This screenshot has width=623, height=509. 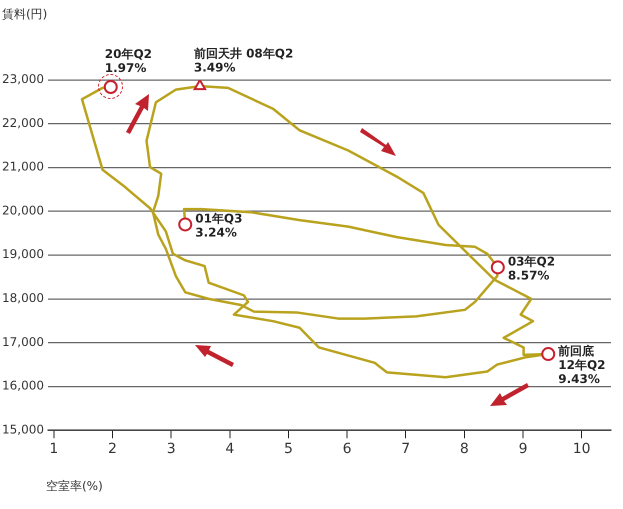 I want to click on y-tick-label: 21,000, so click(x=23, y=167).